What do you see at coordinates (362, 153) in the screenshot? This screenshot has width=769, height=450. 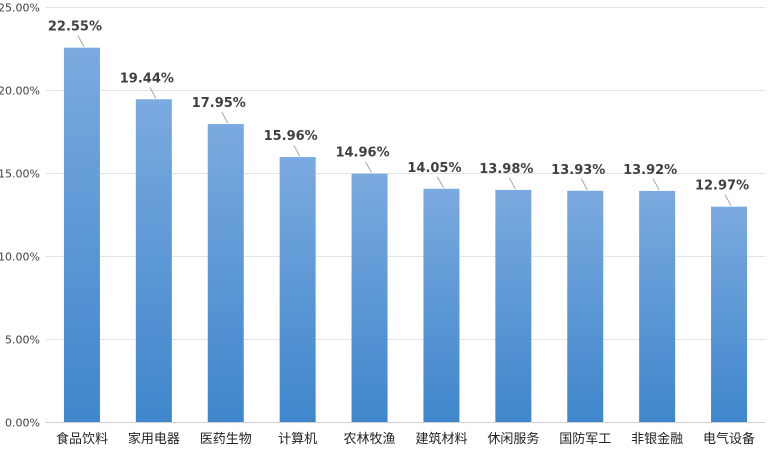 I see `data-label: 14.96%` at bounding box center [362, 153].